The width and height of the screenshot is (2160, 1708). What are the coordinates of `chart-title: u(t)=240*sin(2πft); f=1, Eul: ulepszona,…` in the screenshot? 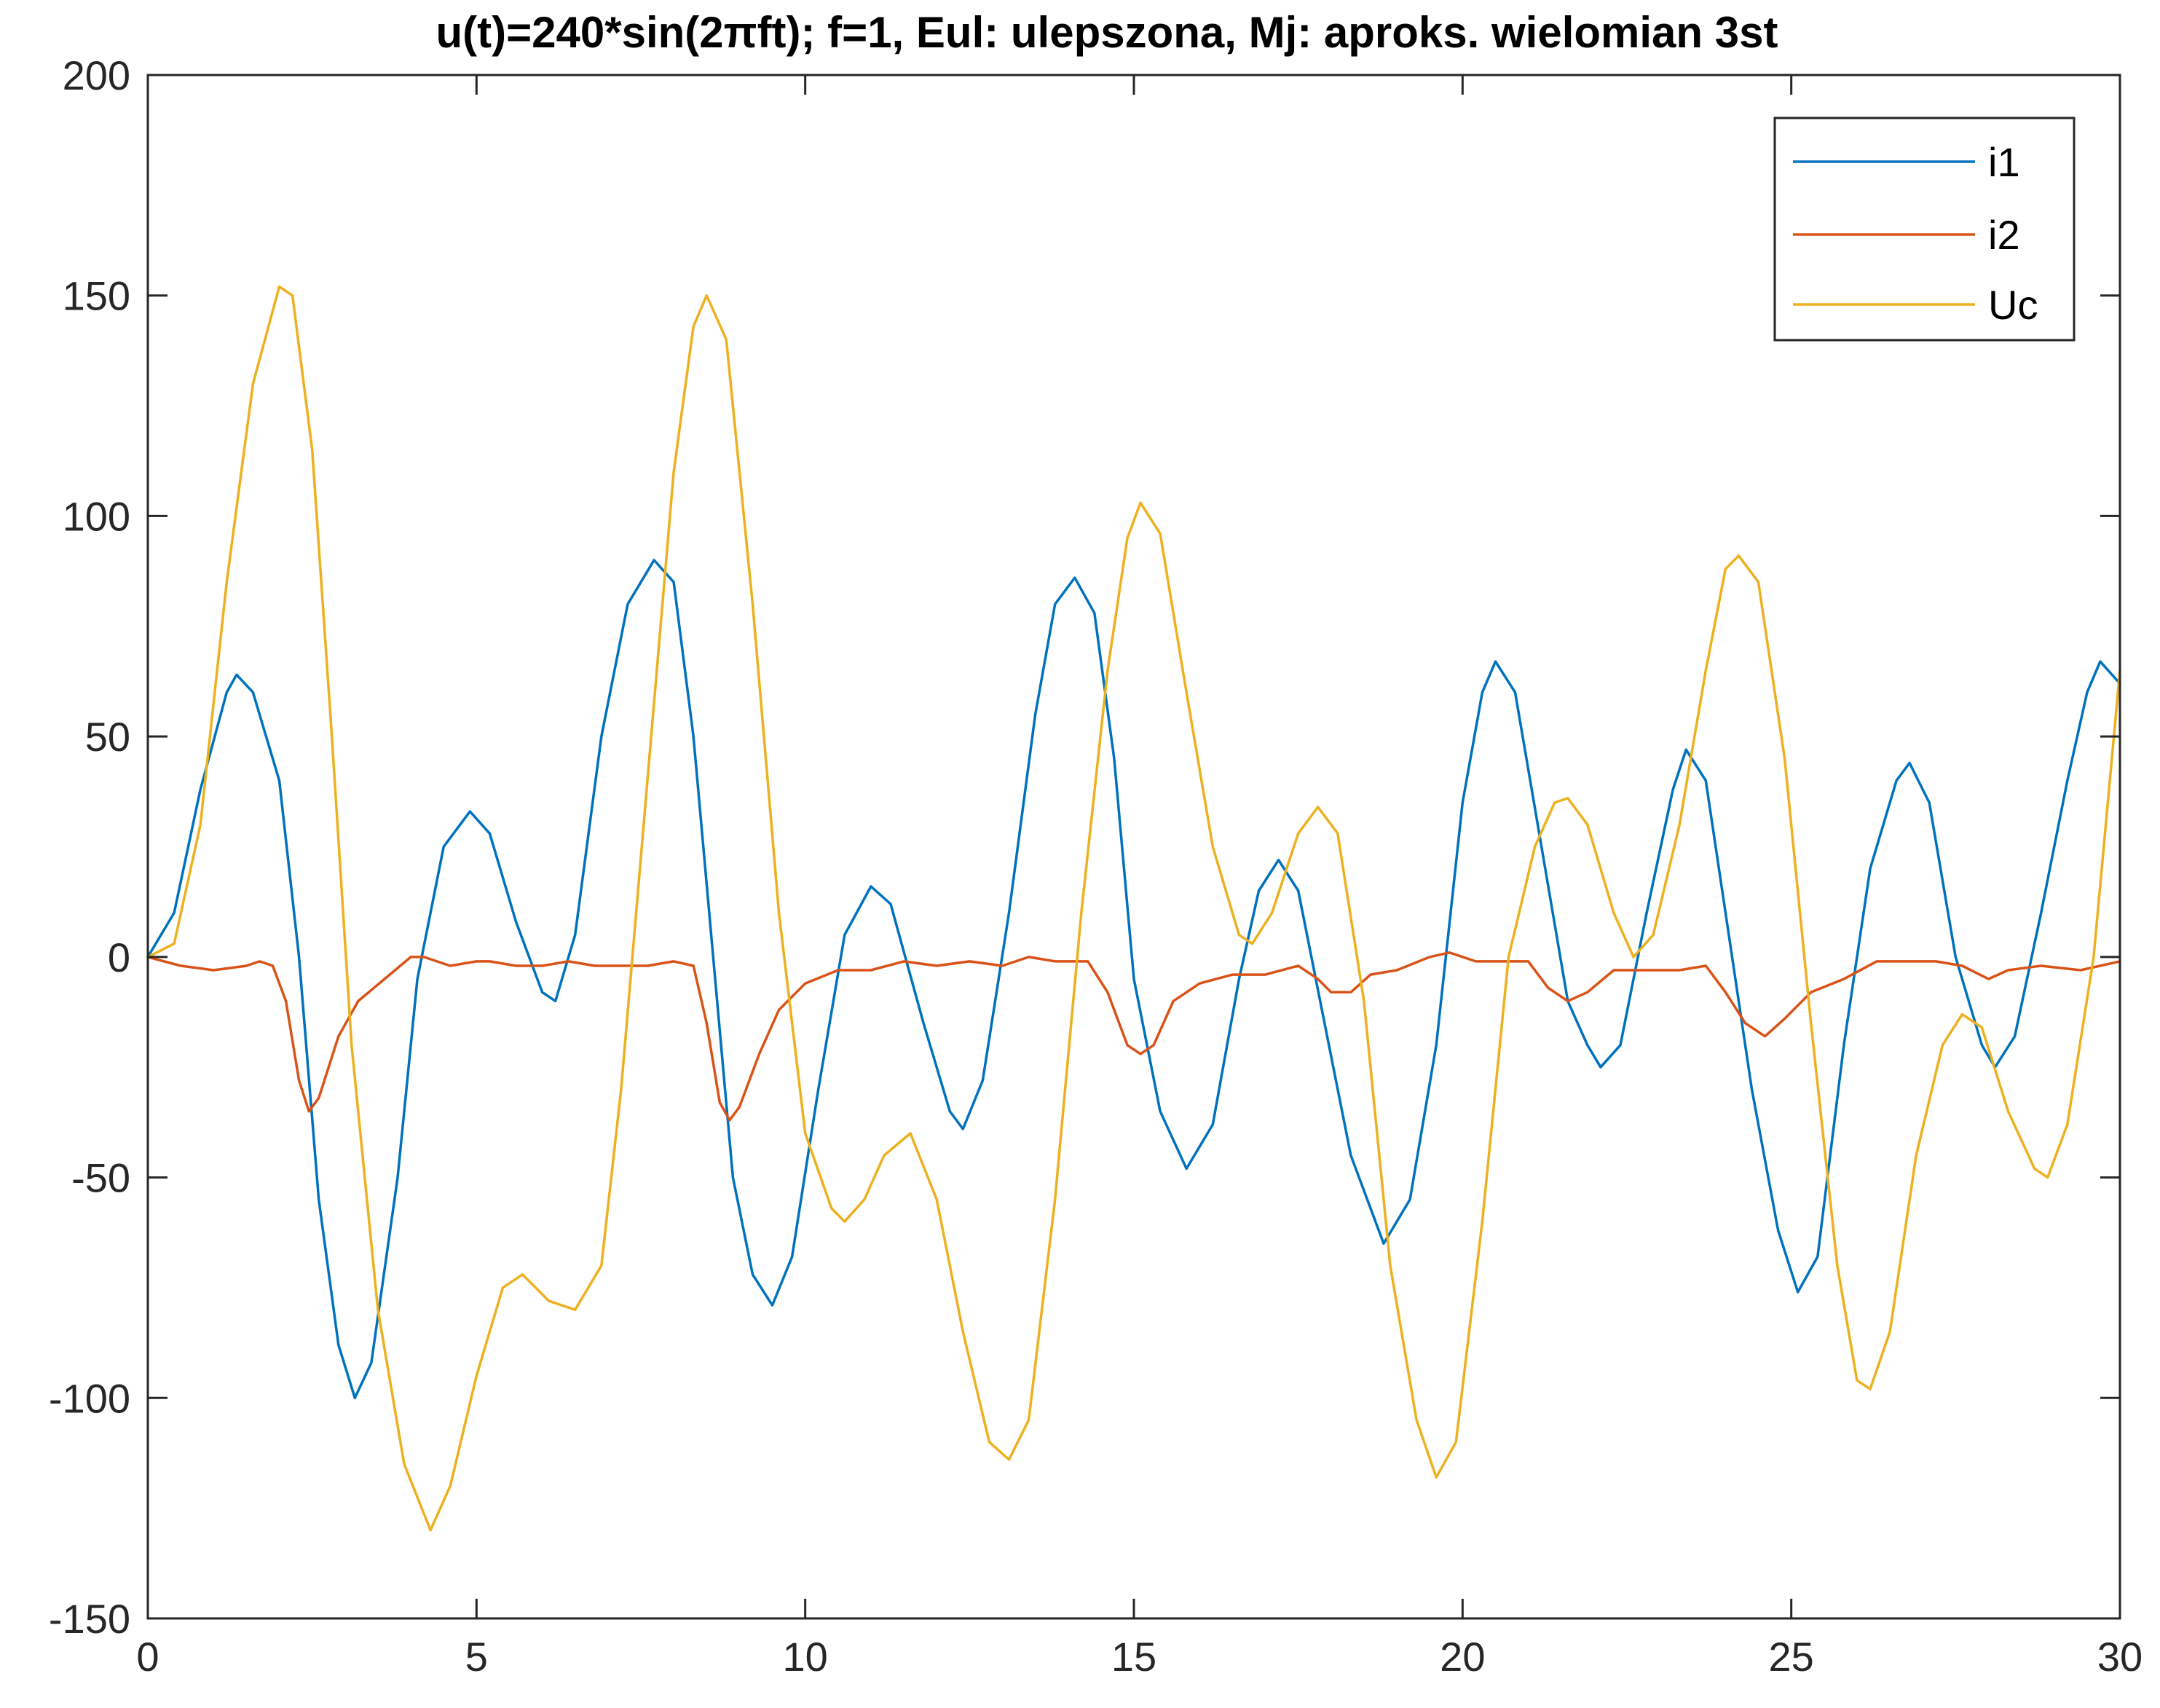 It's located at (1107, 32).